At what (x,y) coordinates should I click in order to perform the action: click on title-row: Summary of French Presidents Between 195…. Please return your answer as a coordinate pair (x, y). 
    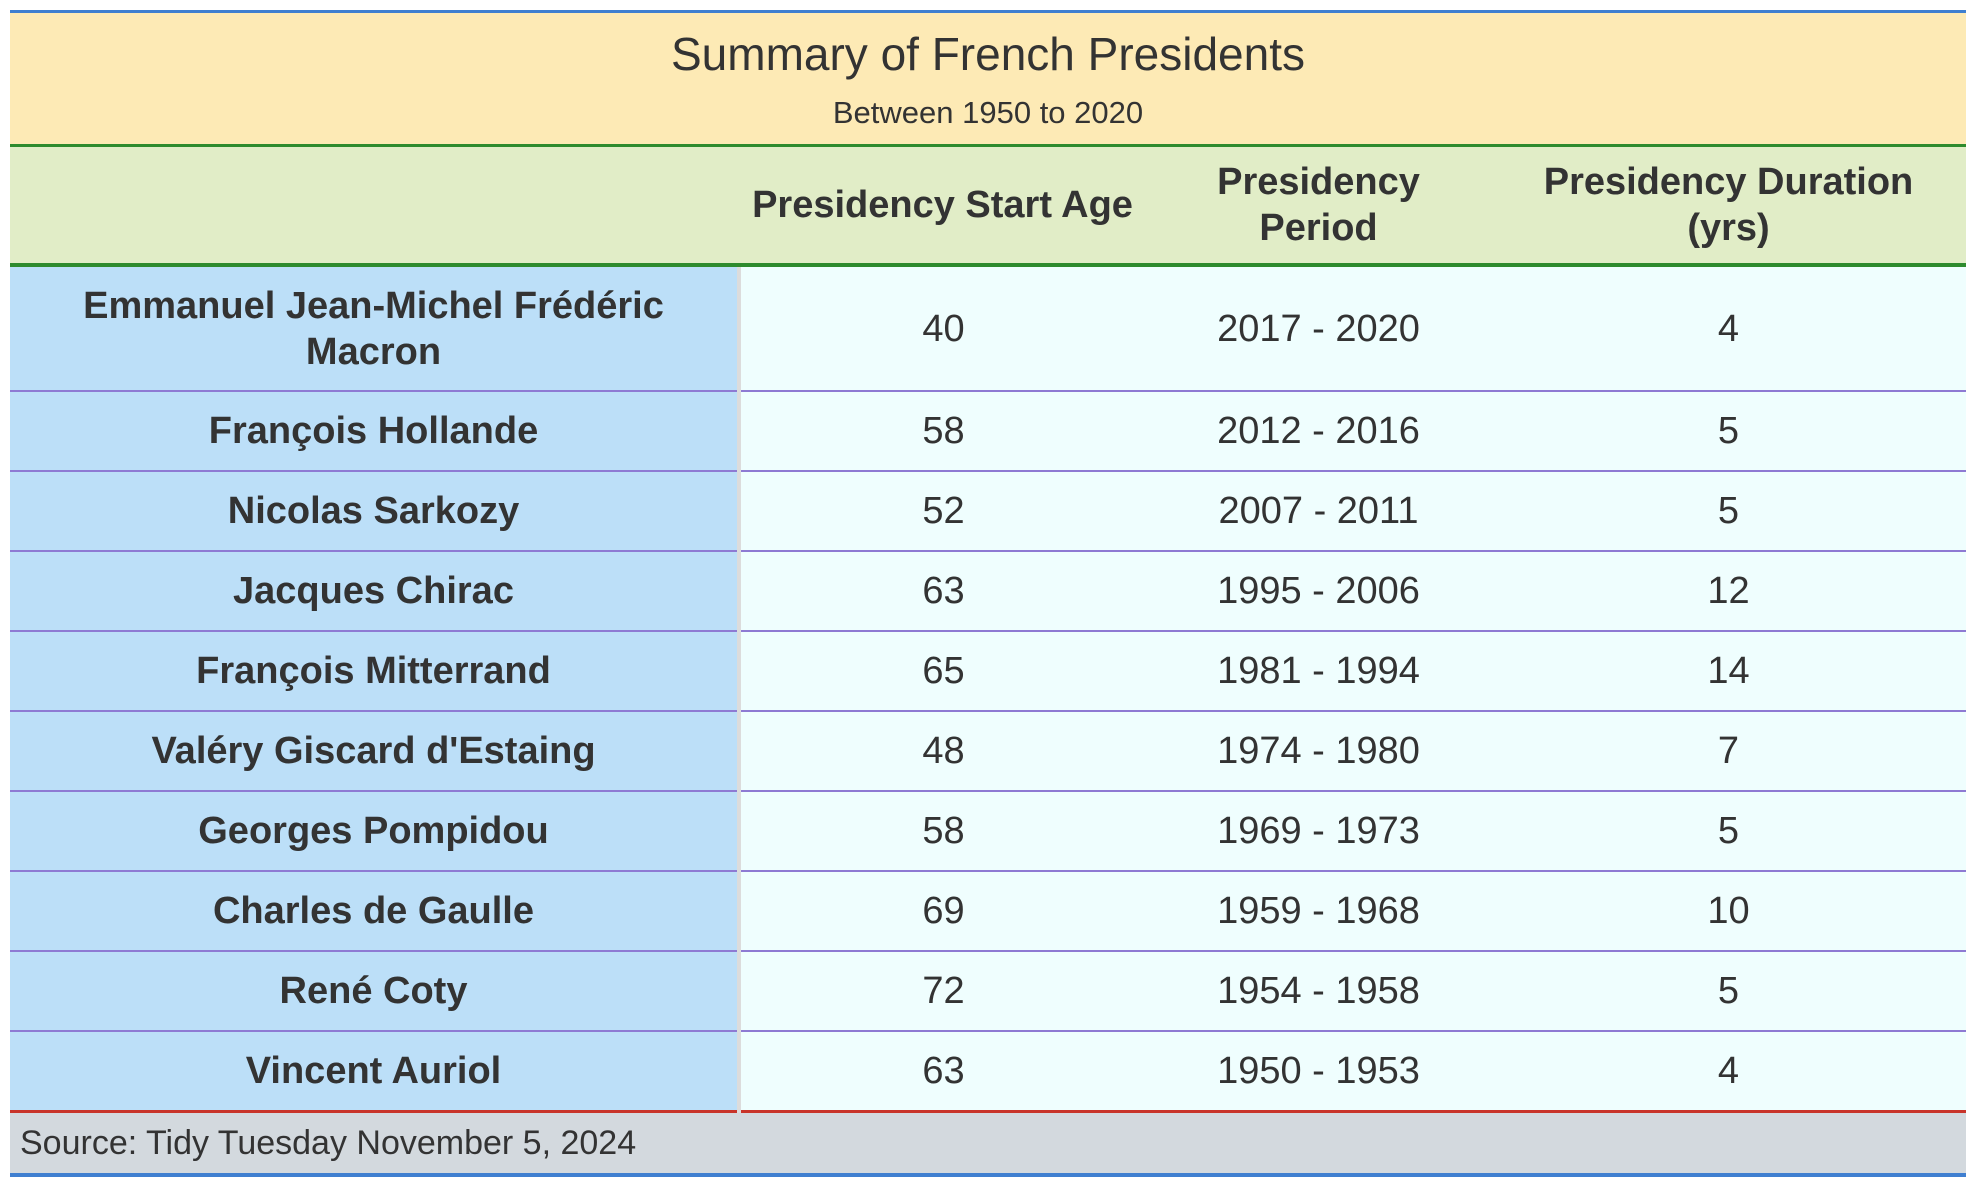
    Looking at the image, I should click on (988, 78).